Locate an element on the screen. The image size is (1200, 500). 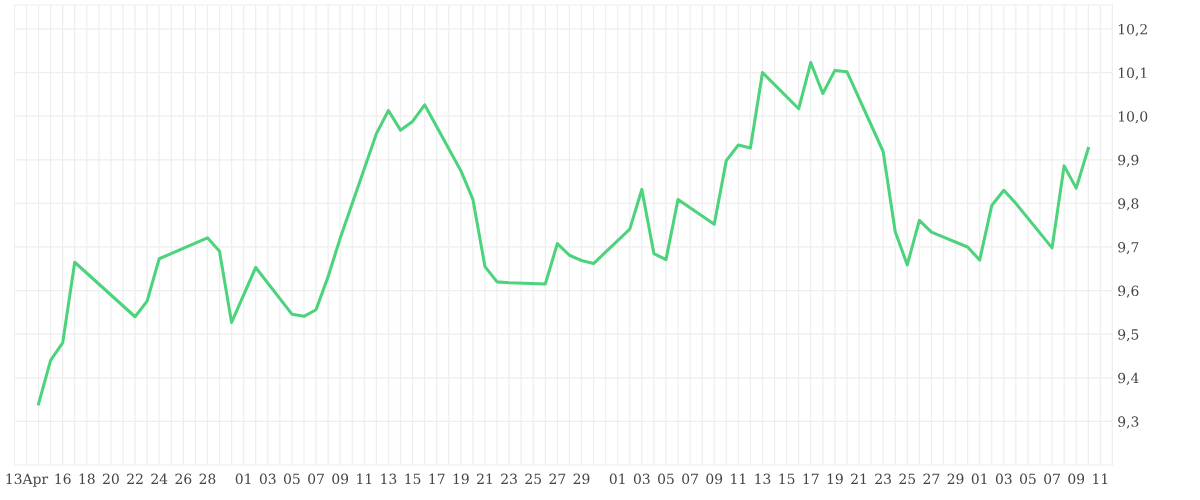
x-tick-label: 26 is located at coordinates (183, 479).